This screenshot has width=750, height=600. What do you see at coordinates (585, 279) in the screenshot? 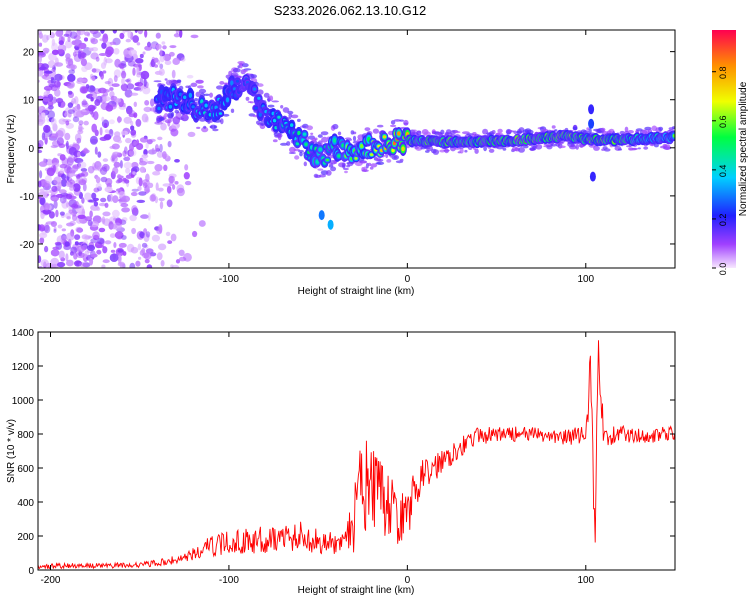
I see `x-tick-label: 100` at bounding box center [585, 279].